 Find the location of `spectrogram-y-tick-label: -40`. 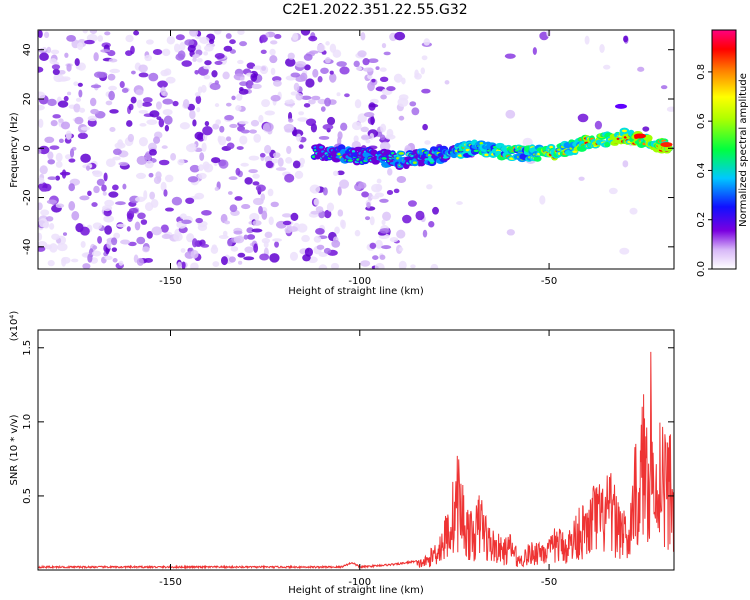

spectrogram-y-tick-label: -40 is located at coordinates (27, 247).